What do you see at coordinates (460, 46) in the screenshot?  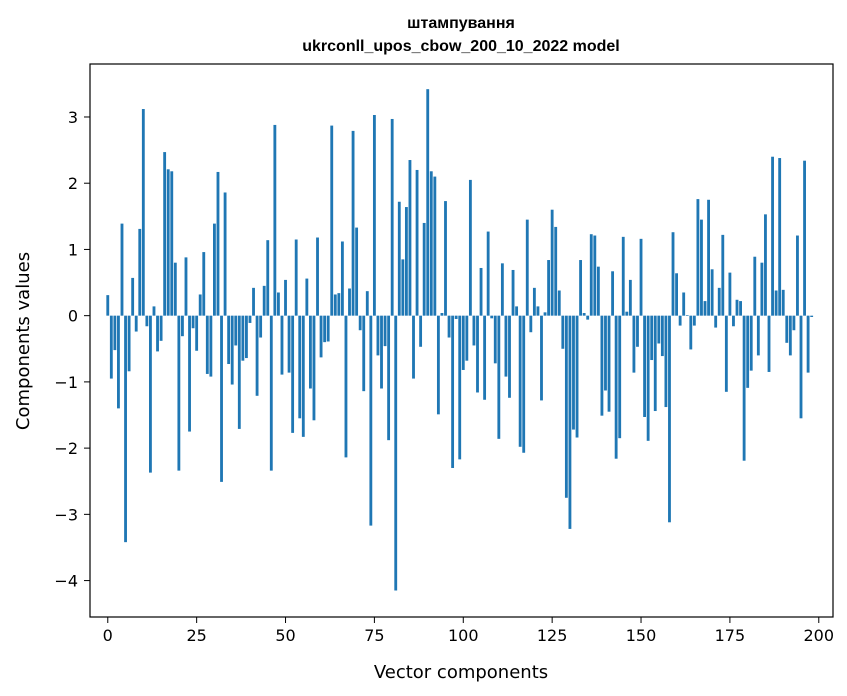 I see `chart-title-line2: ukrconll_upos_cbow_200_10_2022 model` at bounding box center [460, 46].